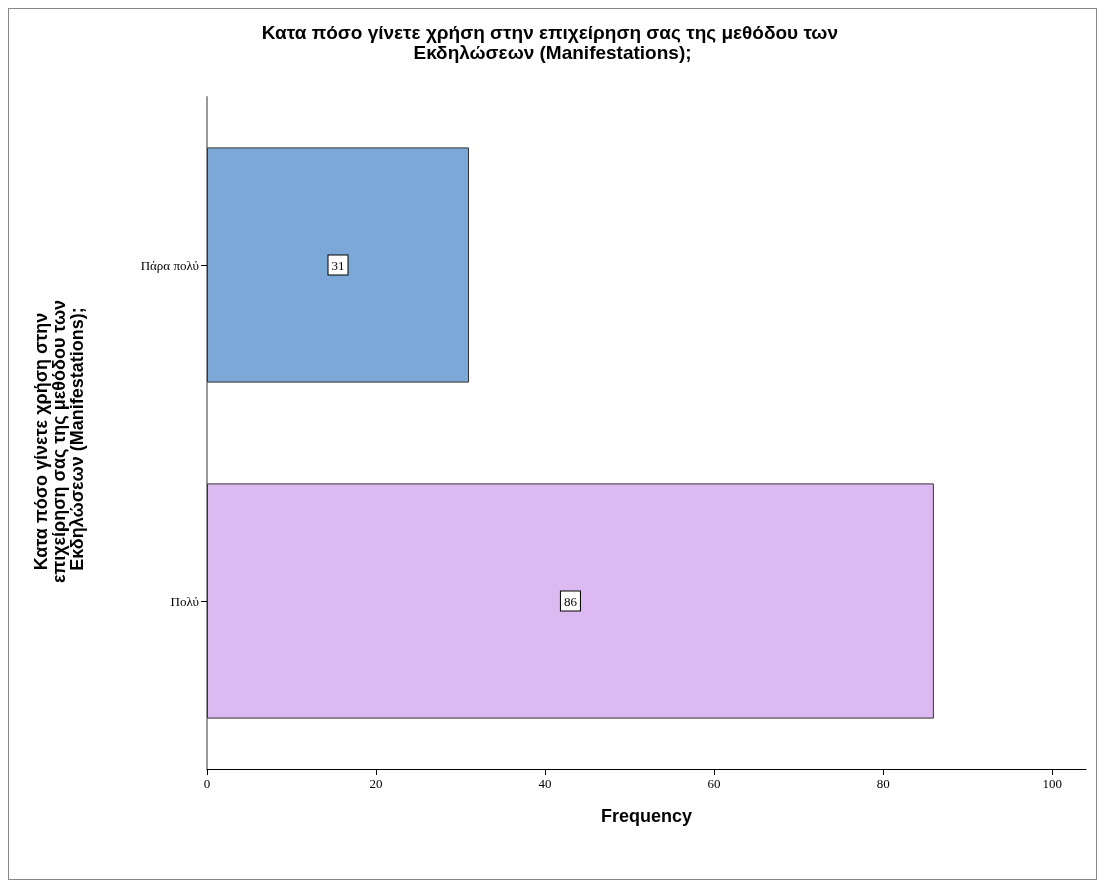 This screenshot has width=1105, height=888. I want to click on y-tick-label: Πάρα πολύ, so click(169, 265).